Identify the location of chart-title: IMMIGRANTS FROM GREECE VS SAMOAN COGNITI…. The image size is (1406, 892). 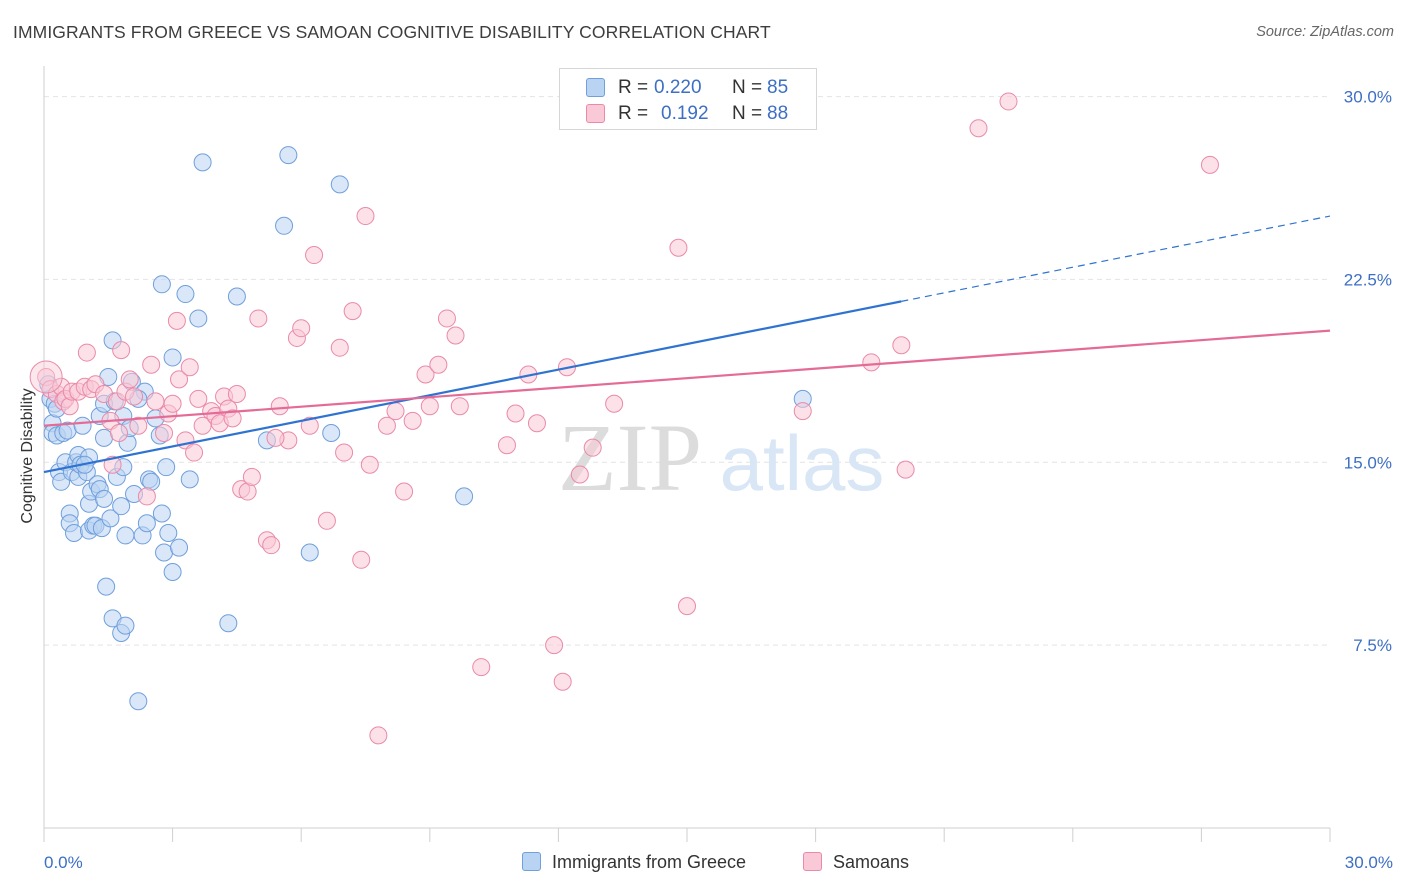
(392, 32).